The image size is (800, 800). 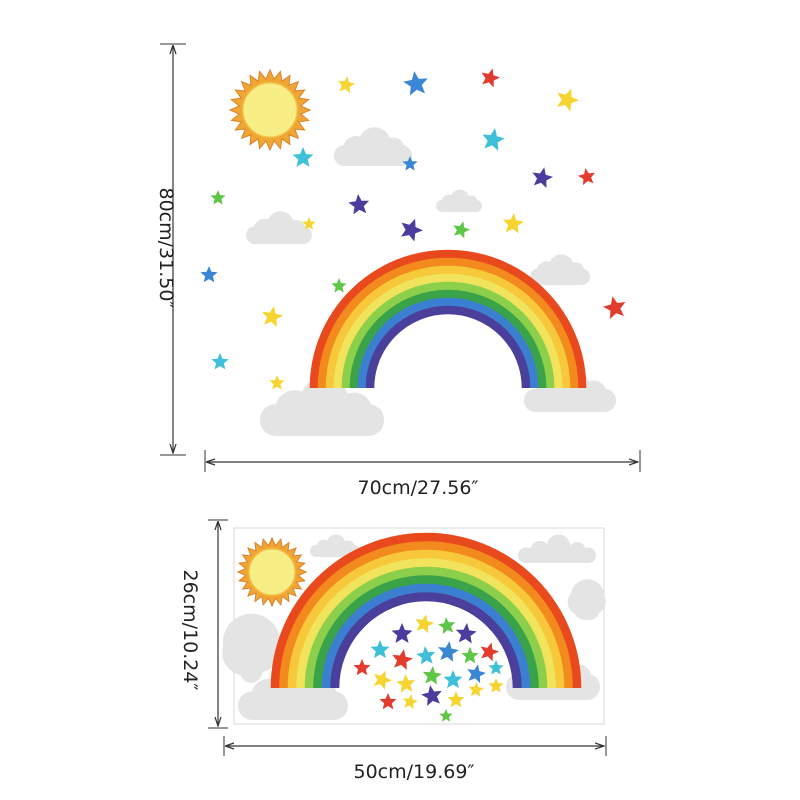 What do you see at coordinates (203, 624) in the screenshot?
I see `small-height-dimension: 26cm/10.24″` at bounding box center [203, 624].